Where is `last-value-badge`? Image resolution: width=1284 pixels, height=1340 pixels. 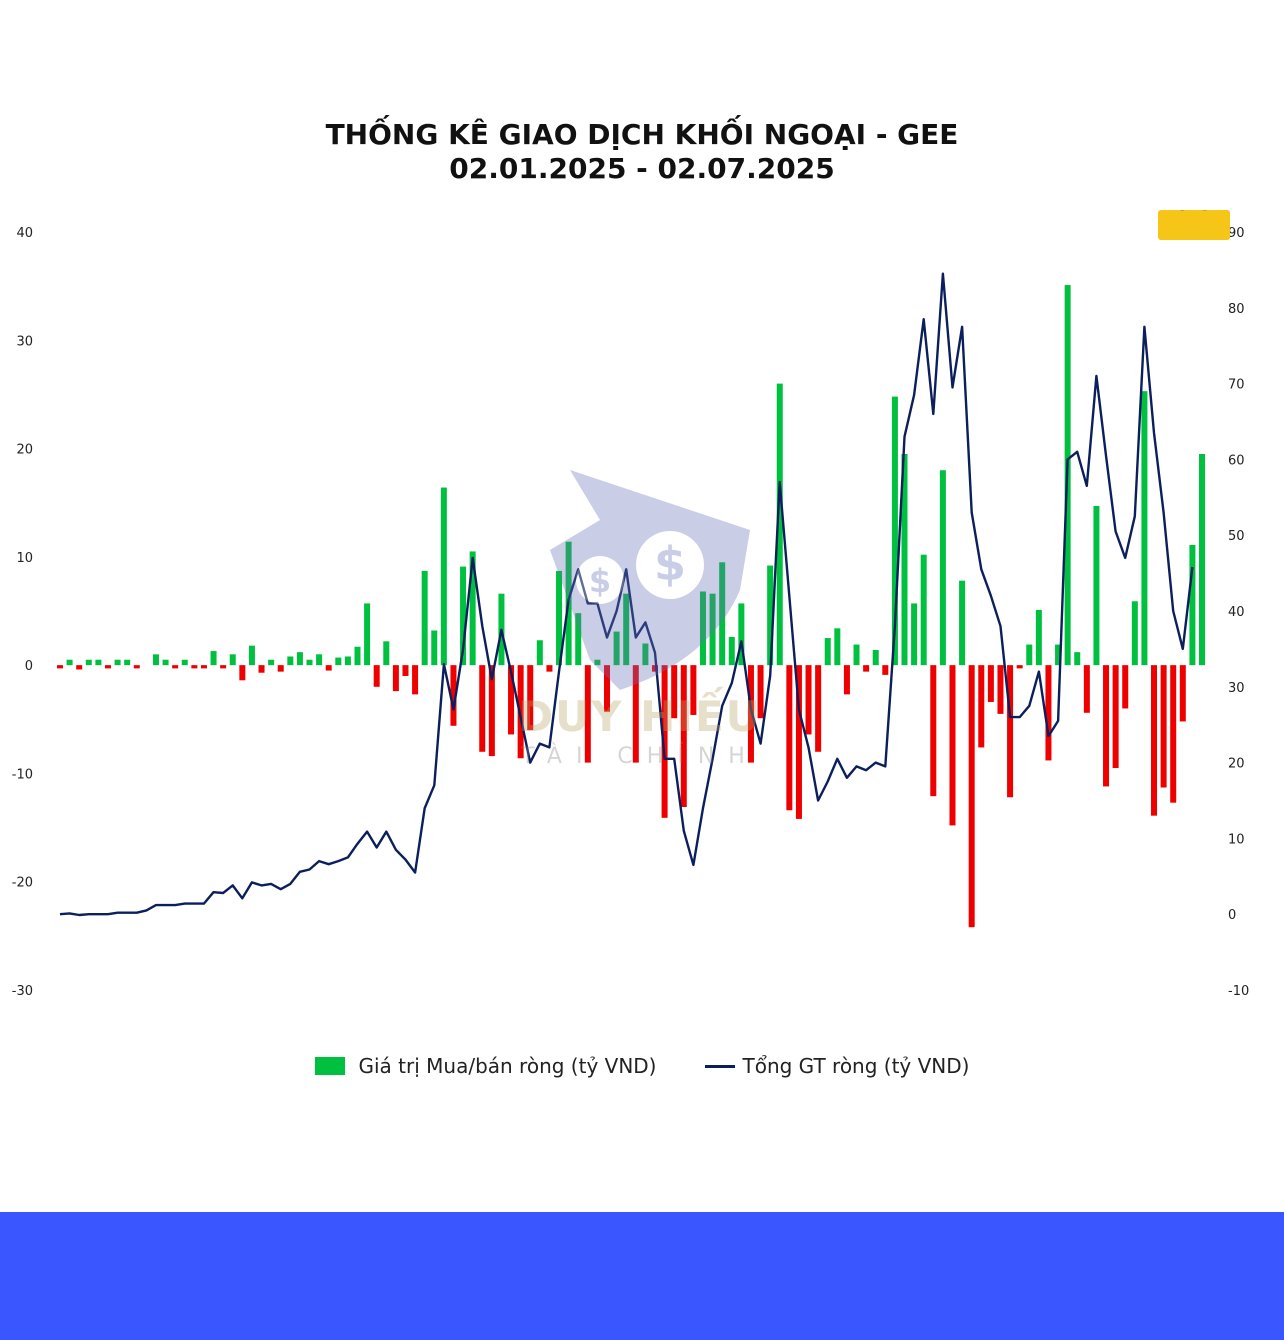
last-value-badge is located at coordinates (1194, 225).